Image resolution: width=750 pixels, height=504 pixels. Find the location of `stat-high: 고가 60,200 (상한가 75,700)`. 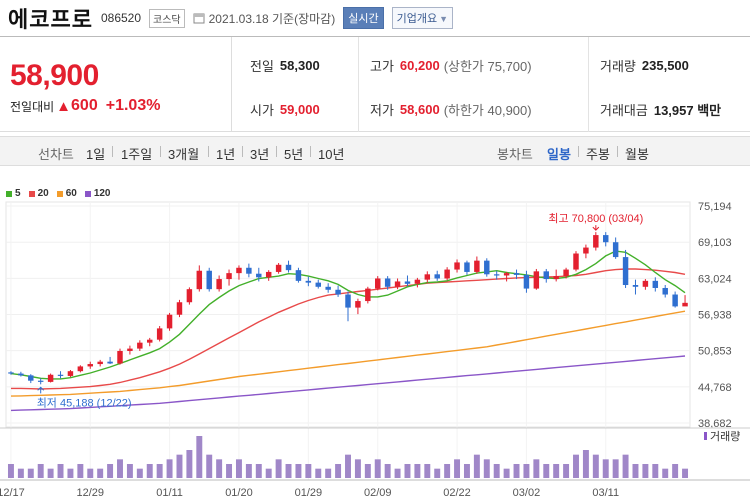

stat-high: 고가 60,200 (상한가 75,700) is located at coordinates (451, 65).